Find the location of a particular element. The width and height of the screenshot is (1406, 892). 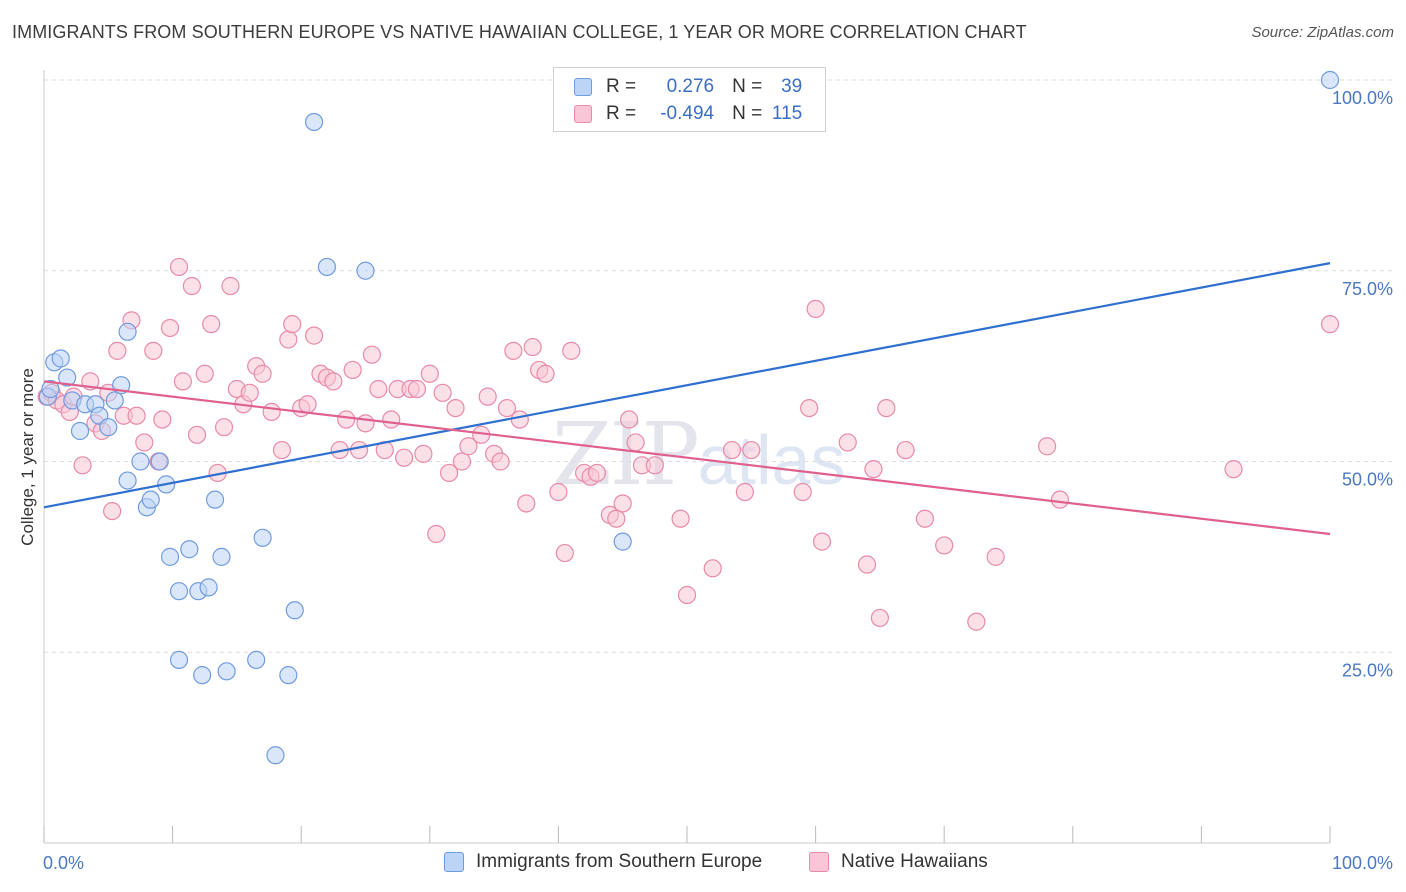

y-tick-label: 50.0% is located at coordinates (1367, 480).